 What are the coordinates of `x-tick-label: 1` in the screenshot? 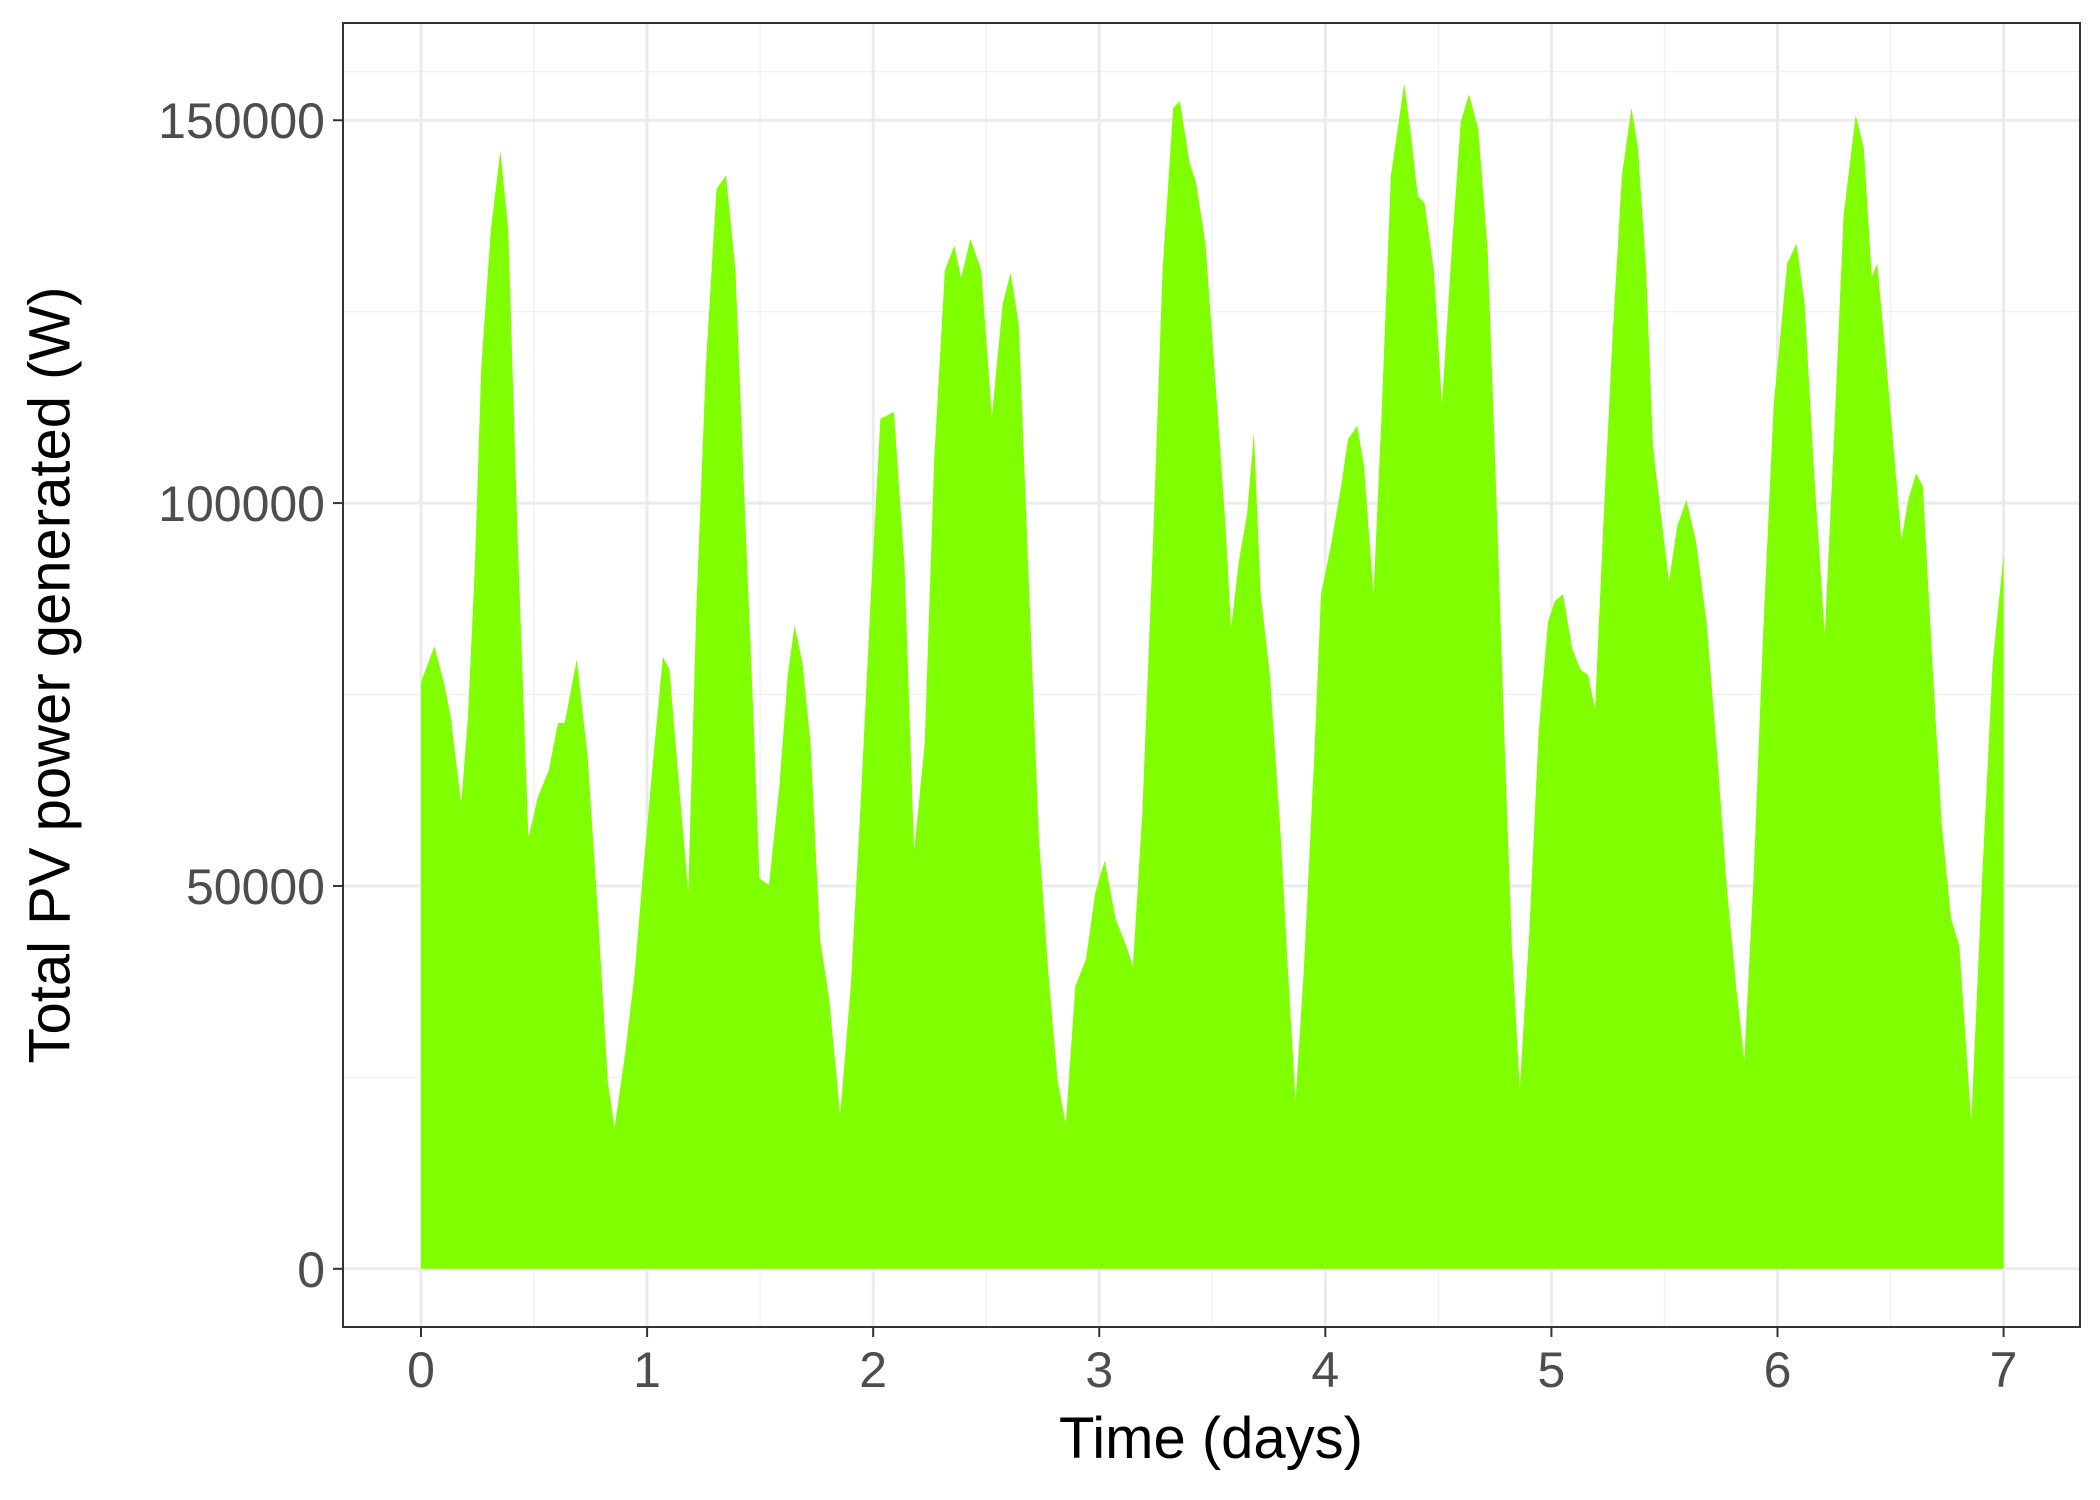 It's located at (647, 1370).